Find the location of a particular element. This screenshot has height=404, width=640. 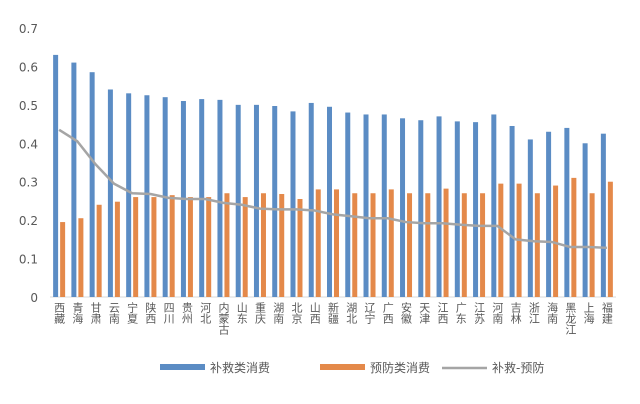

x-tick-label: 湖南 is located at coordinates (278, 313).